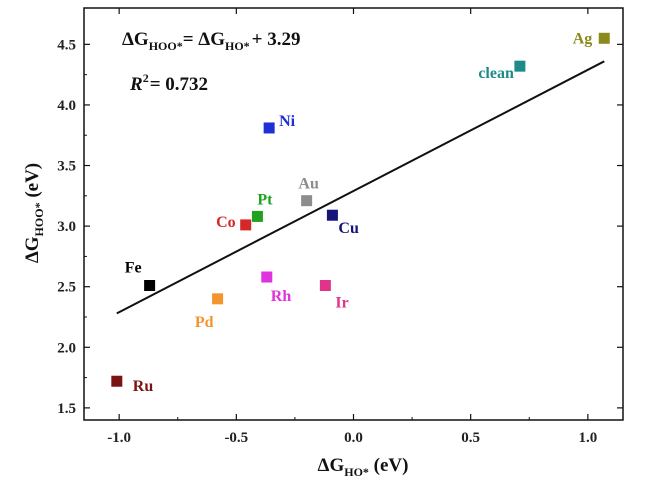 The image size is (665, 486). What do you see at coordinates (204, 322) in the screenshot?
I see `point-label-pd: Pd` at bounding box center [204, 322].